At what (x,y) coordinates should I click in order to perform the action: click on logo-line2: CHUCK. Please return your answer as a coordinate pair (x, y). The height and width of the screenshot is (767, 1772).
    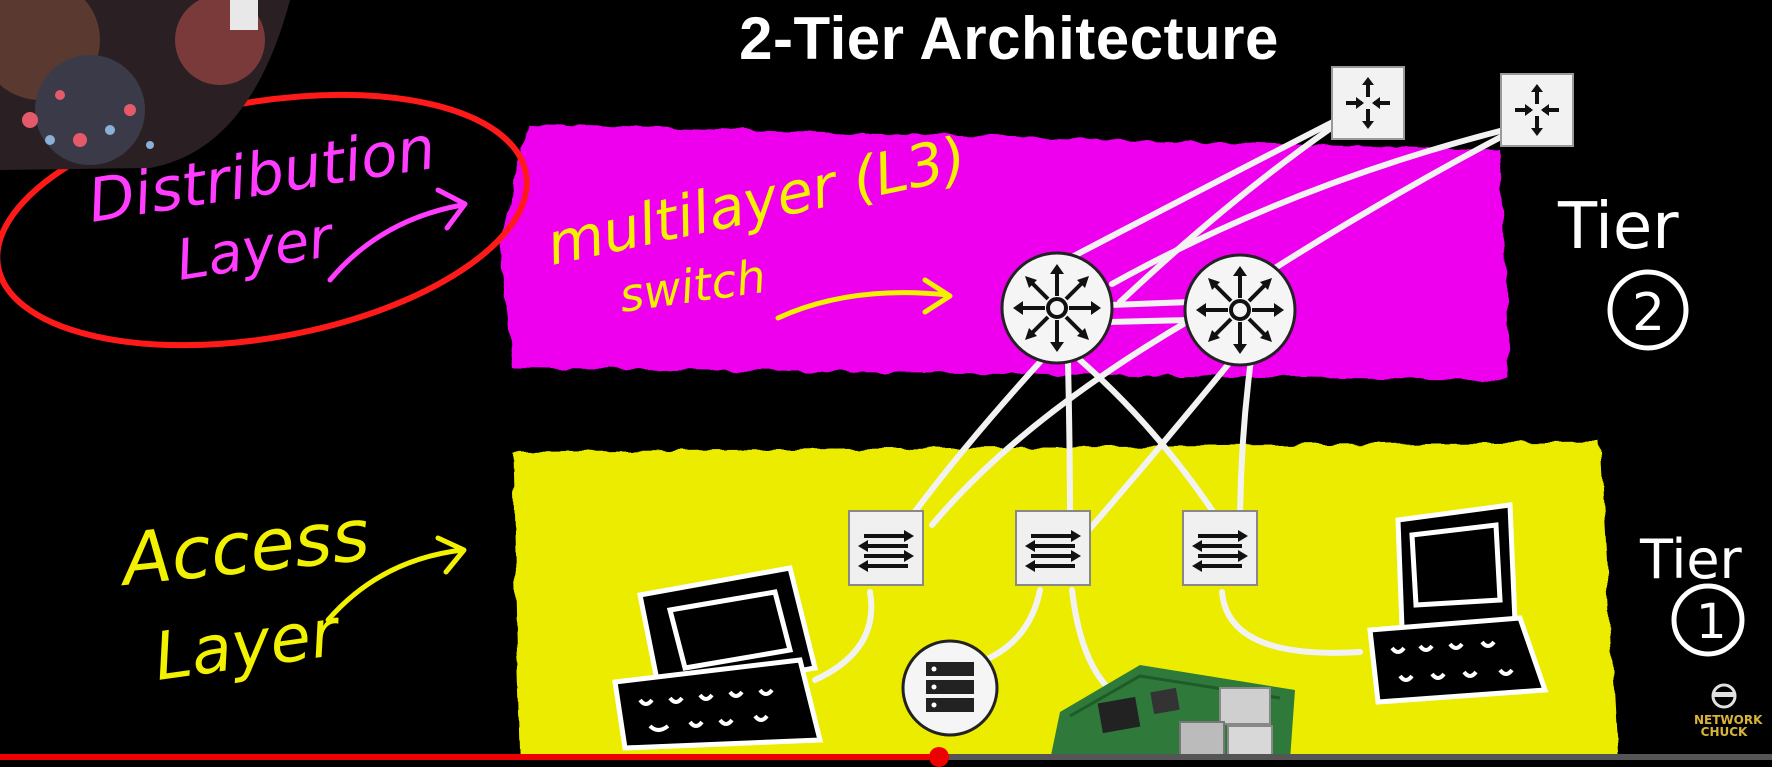
    Looking at the image, I should click on (1724, 732).